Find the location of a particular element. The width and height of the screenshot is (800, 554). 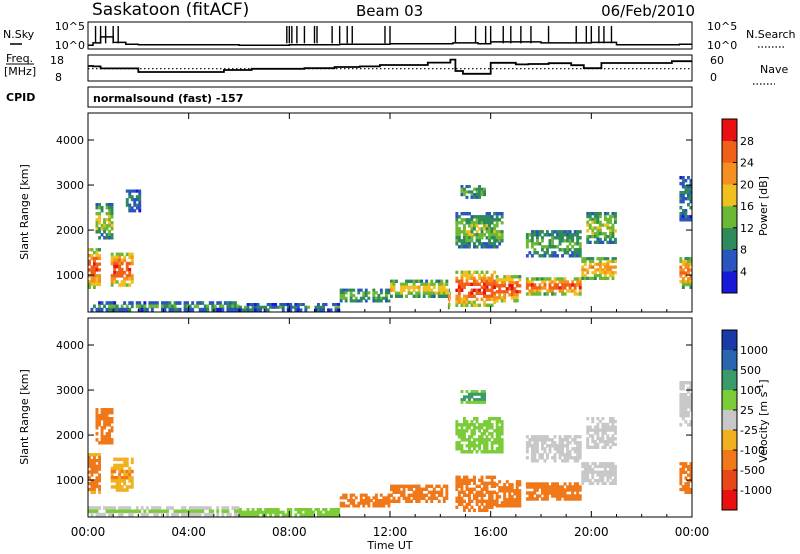

power-ytick-label: 3000 is located at coordinates (70, 185).